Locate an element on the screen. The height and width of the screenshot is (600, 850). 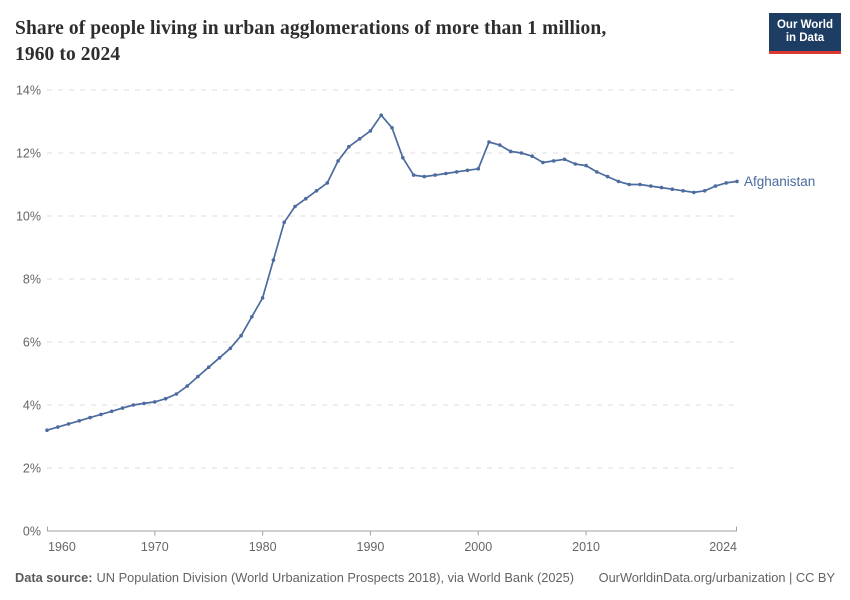
data-point-afghanistan-1999 is located at coordinates (467, 170).